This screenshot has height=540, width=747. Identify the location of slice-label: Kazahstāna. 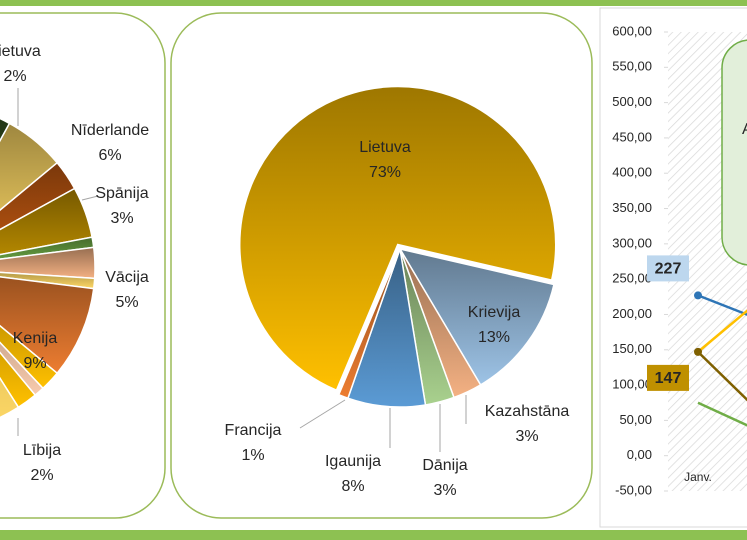
(527, 411).